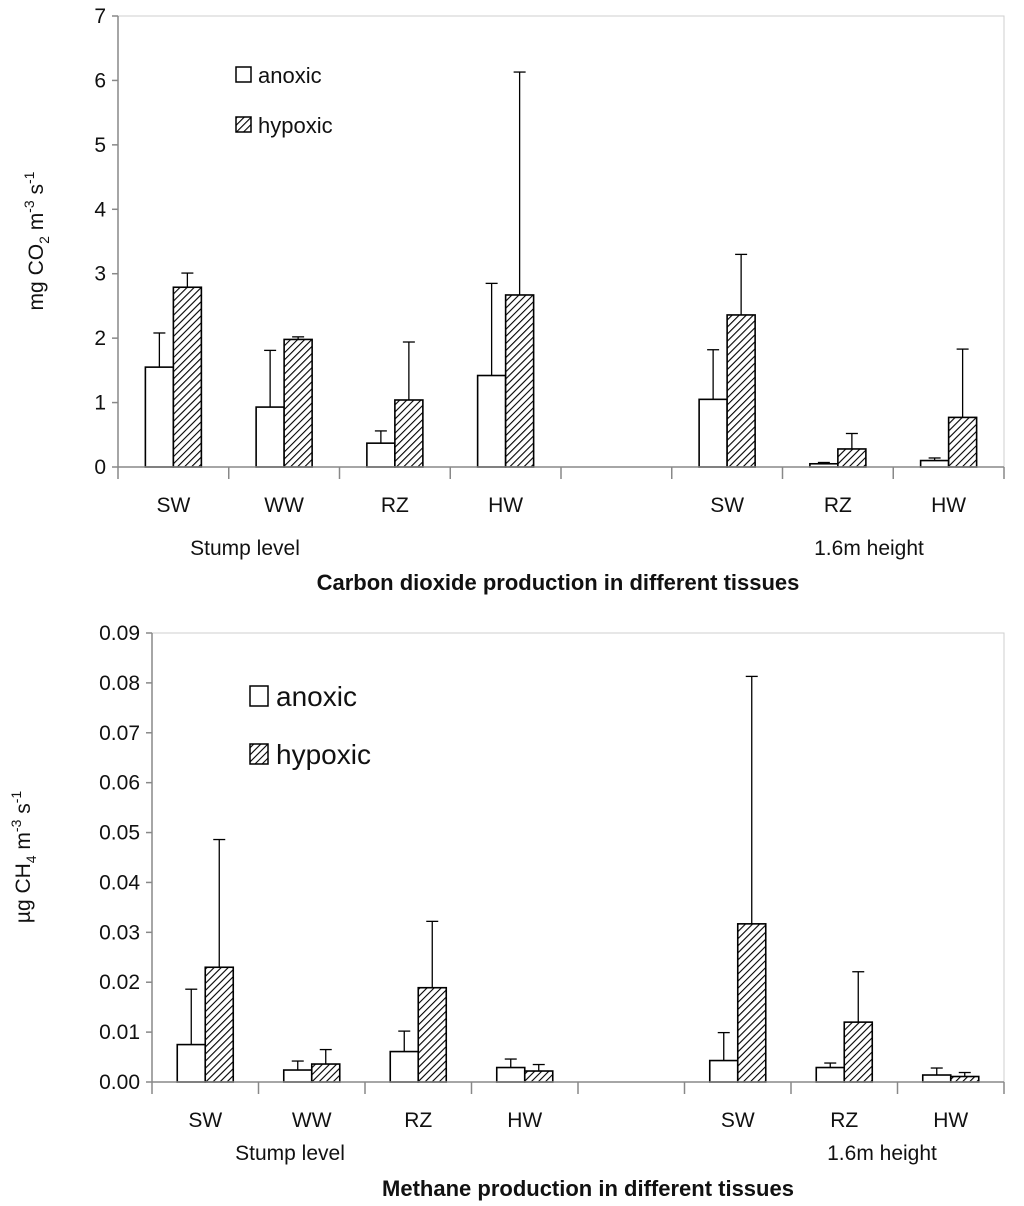  I want to click on y-tick-label: 0.05, so click(119, 833).